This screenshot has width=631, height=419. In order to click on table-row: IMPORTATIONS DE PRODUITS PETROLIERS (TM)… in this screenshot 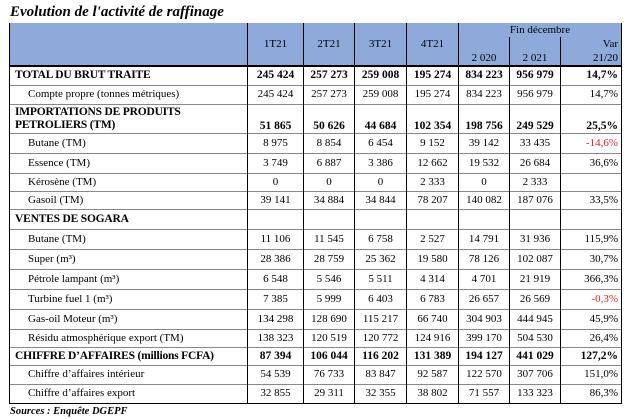, I will do `click(315, 118)`.